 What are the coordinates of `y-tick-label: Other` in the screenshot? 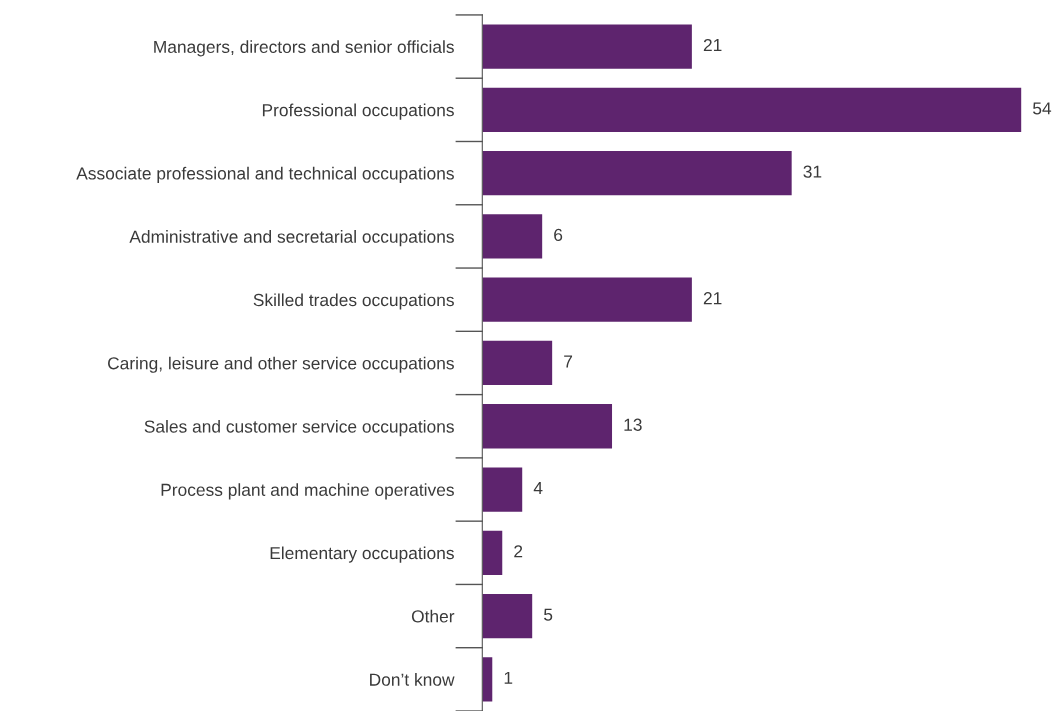 It's located at (433, 616).